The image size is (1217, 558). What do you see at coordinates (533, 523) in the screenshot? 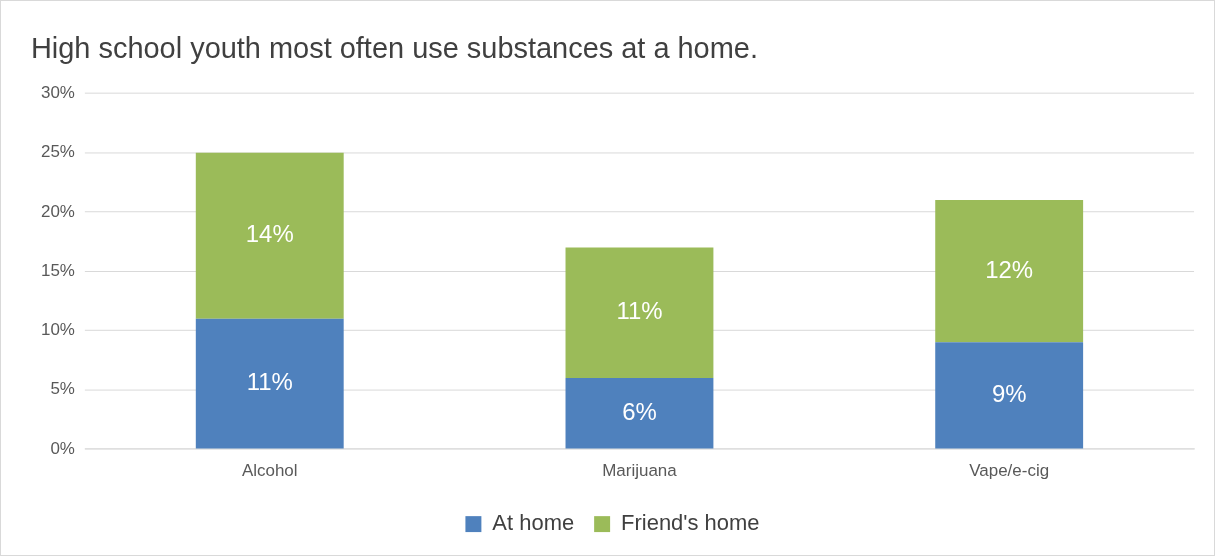
I see `legend-label: At home` at bounding box center [533, 523].